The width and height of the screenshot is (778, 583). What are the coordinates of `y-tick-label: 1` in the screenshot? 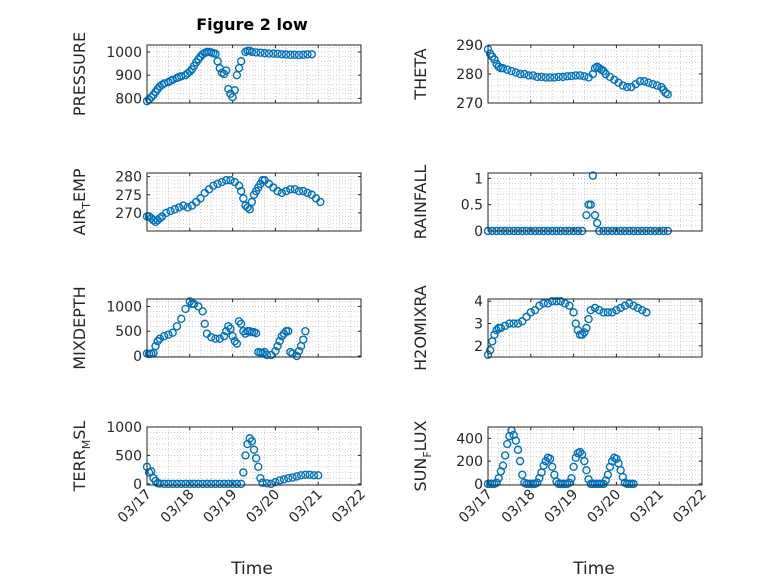 It's located at (478, 179).